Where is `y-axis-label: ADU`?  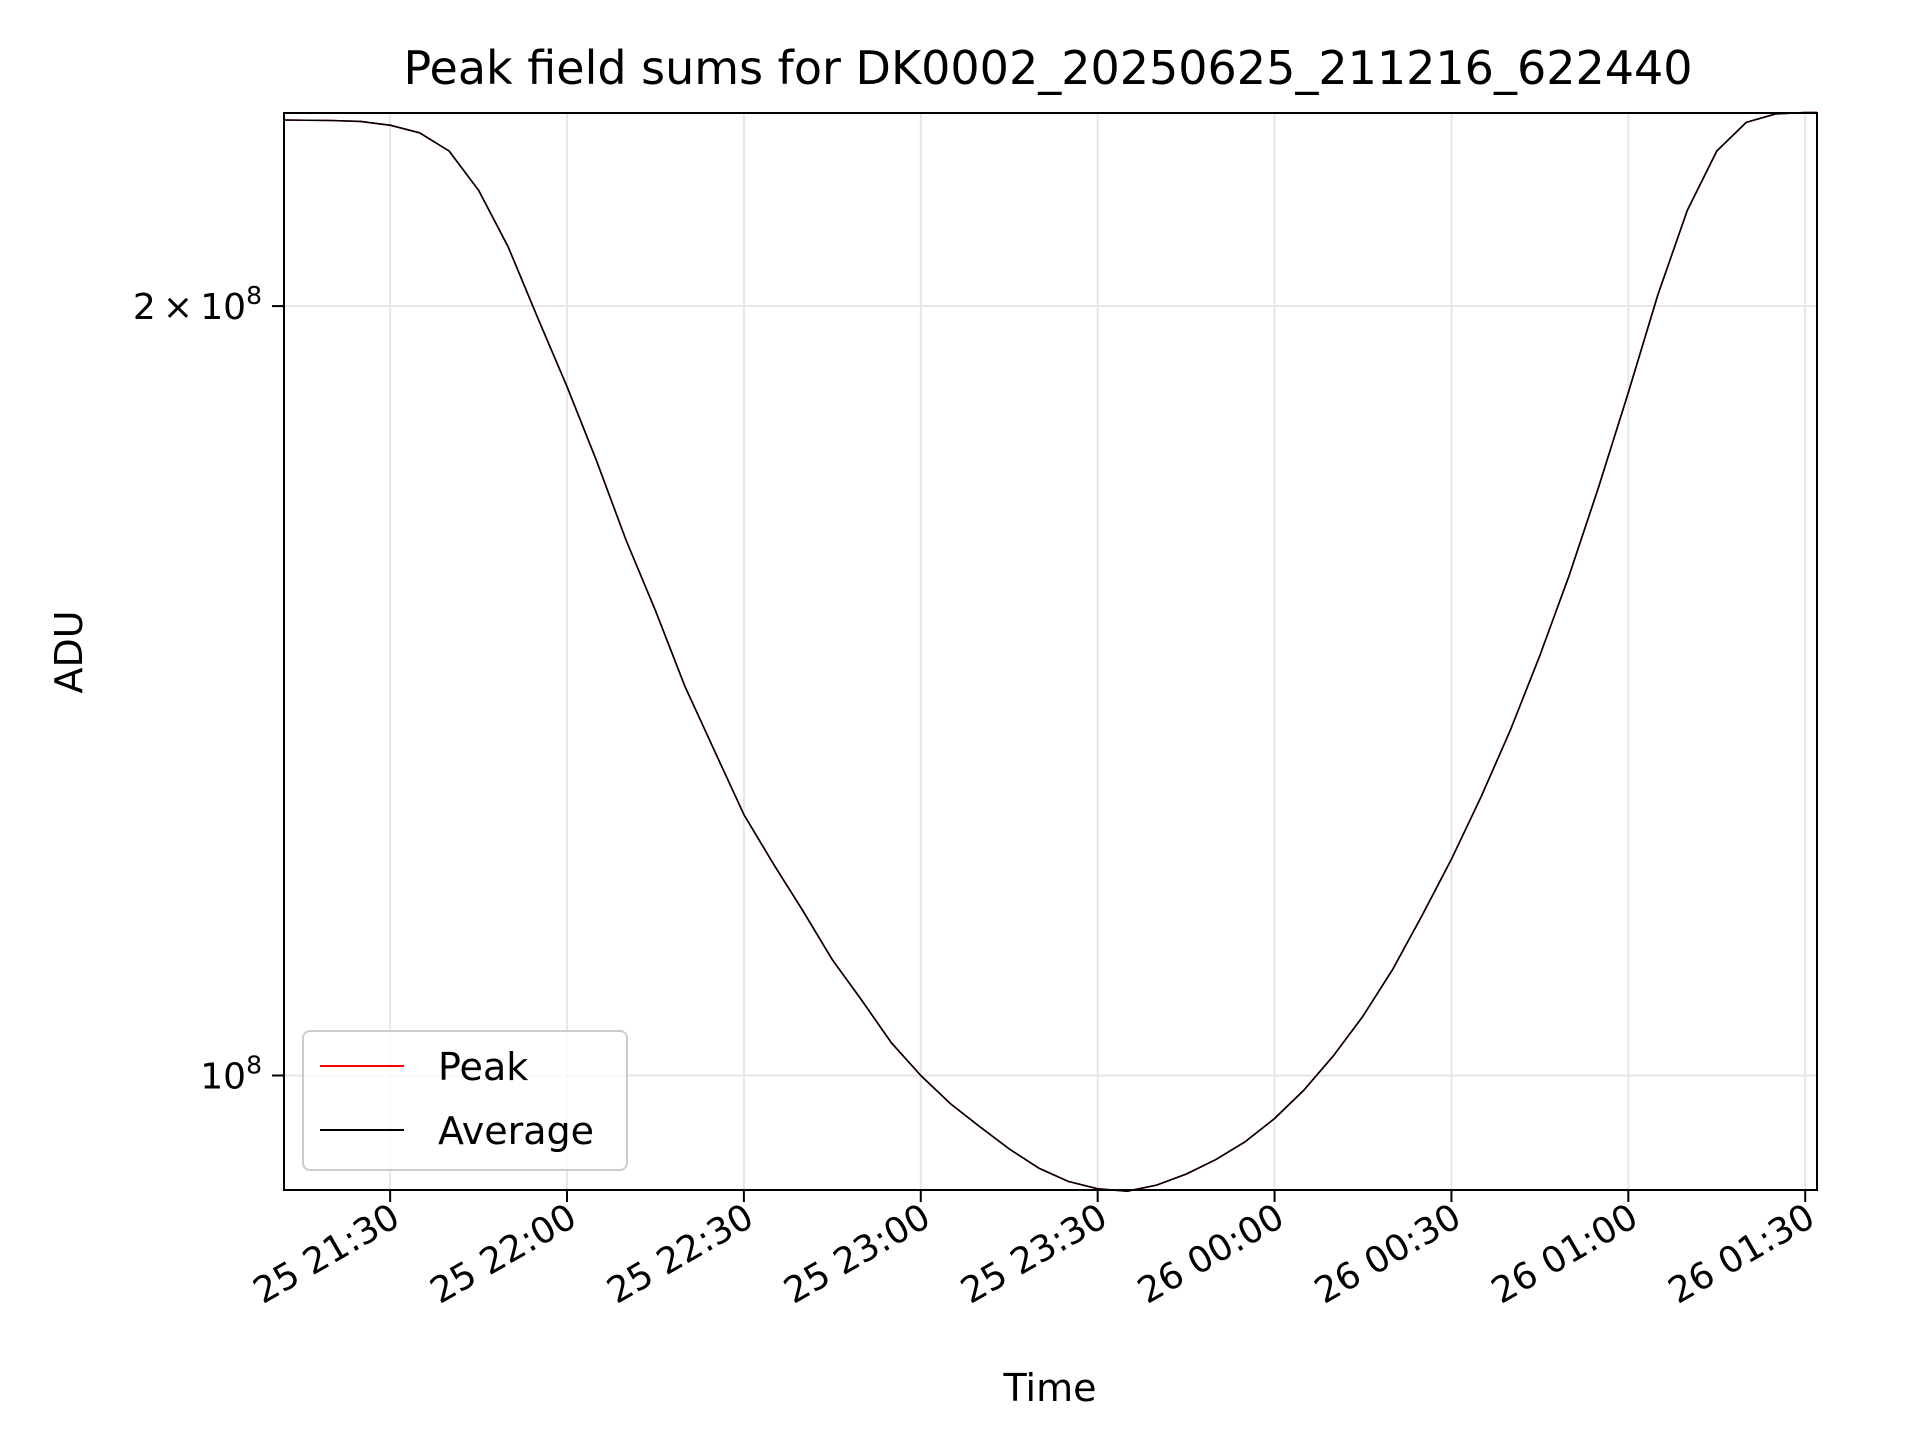 y-axis-label: ADU is located at coordinates (69, 651).